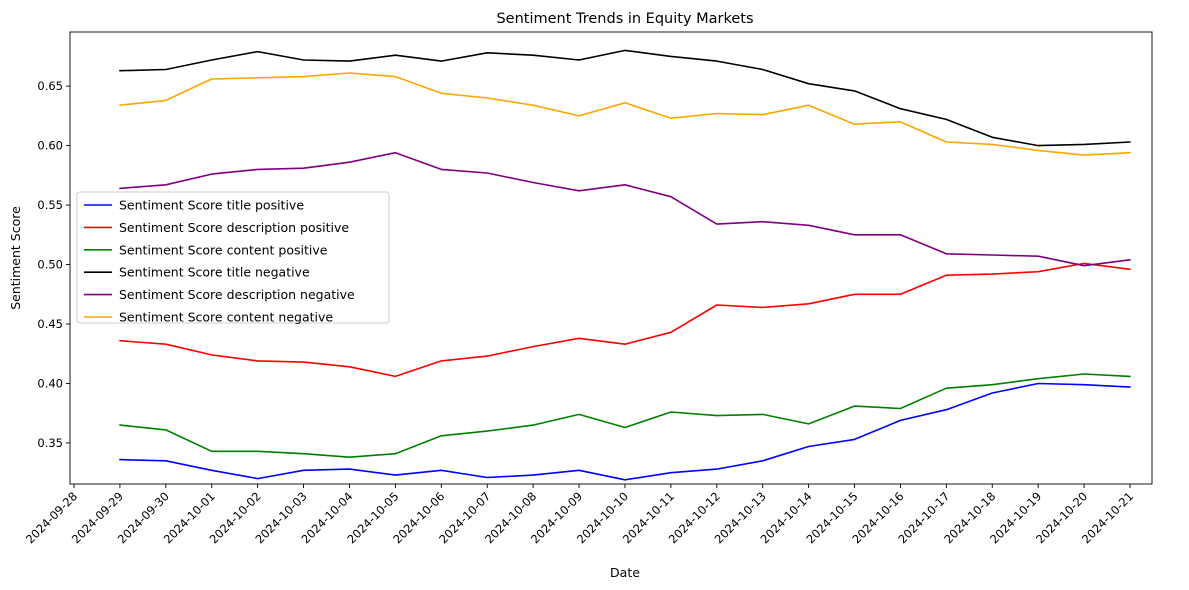 This screenshot has height=590, width=1189. I want to click on y-axis: 0.35 0.40 0.45 0.50 0.55 0.60 0.65, so click(53, 264).